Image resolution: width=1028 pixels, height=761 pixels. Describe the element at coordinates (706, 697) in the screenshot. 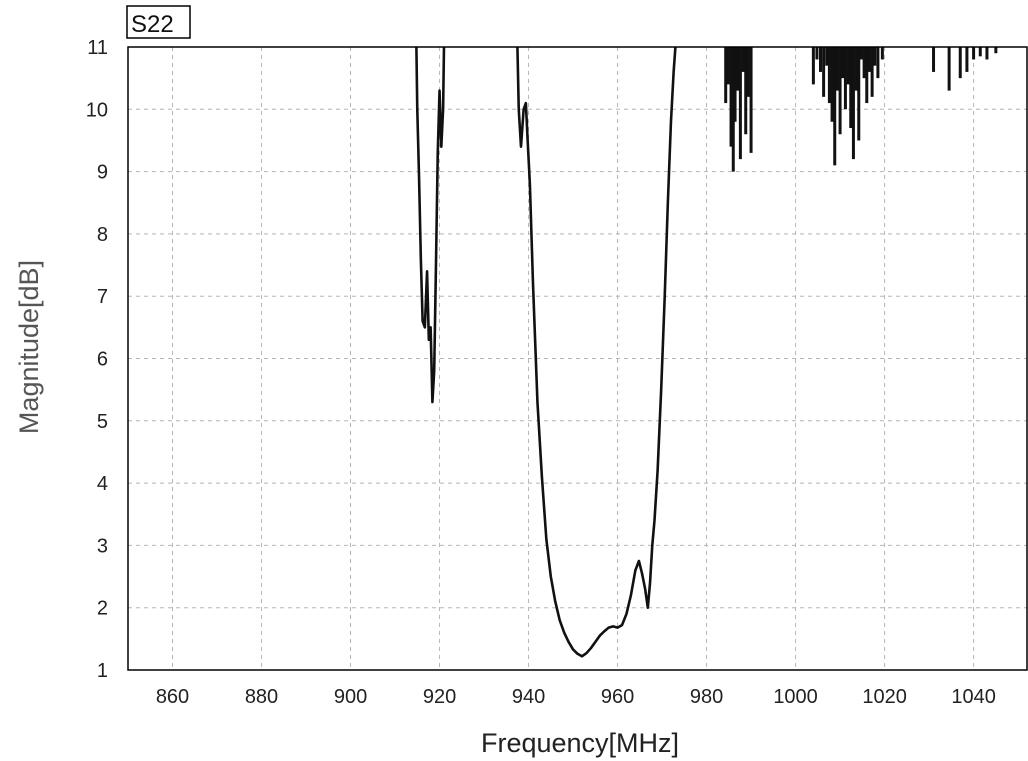

I see `x-tick-label: 980` at that location.